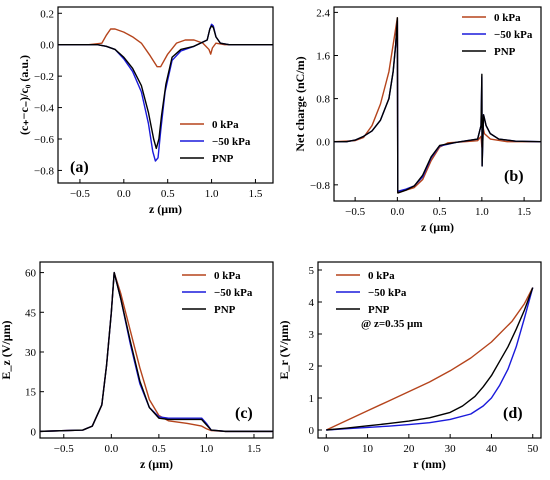 This screenshot has height=480, width=550. I want to click on y-tick-label: −0.2, so click(44, 77).